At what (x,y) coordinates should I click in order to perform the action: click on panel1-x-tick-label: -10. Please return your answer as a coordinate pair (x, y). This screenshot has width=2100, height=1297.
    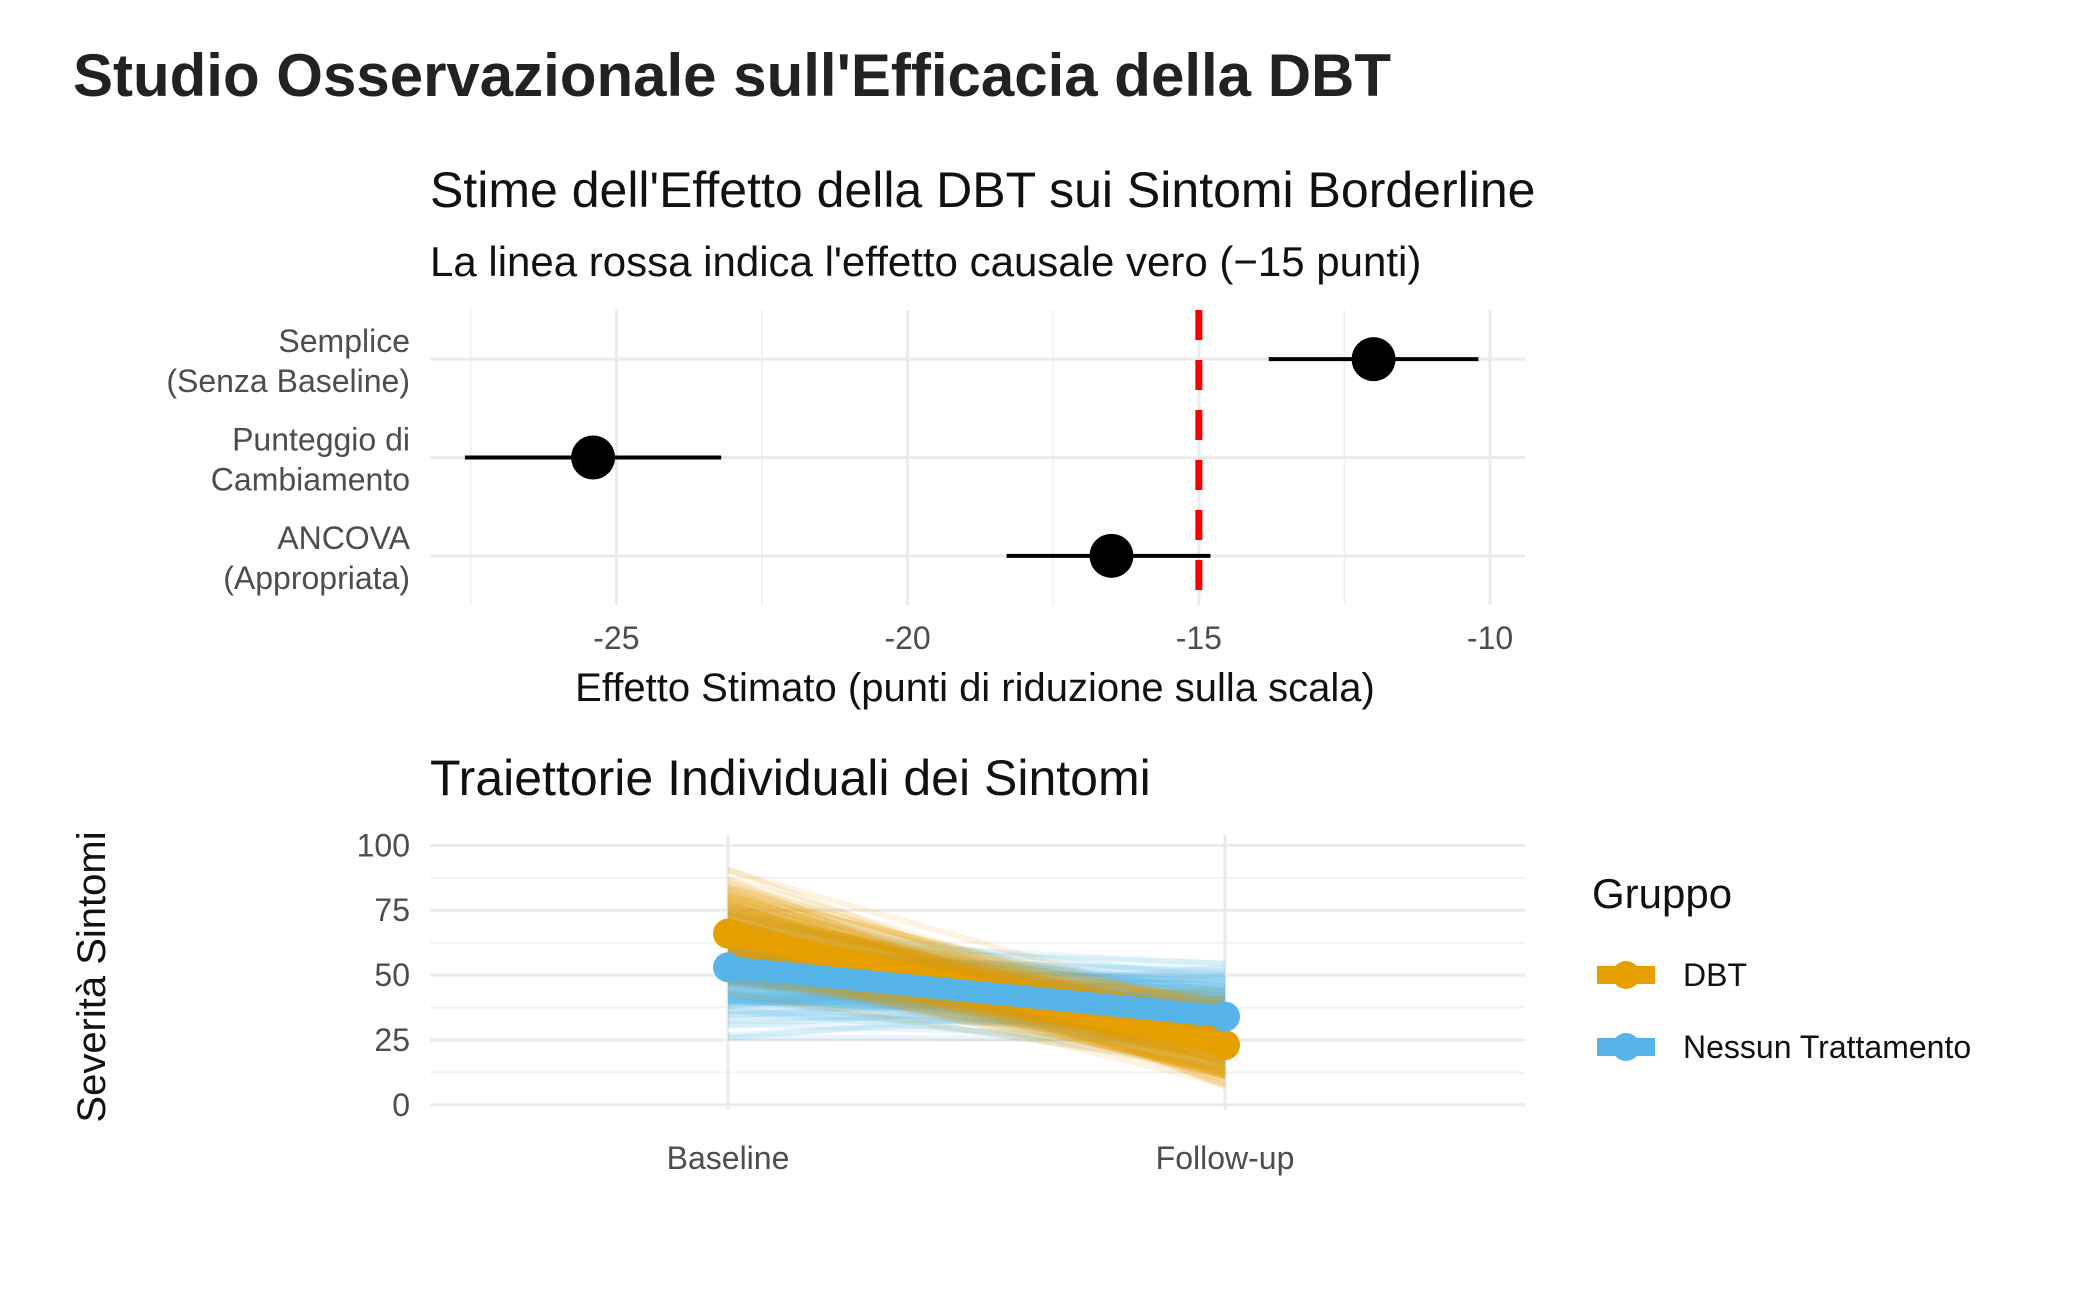
    Looking at the image, I should click on (1490, 638).